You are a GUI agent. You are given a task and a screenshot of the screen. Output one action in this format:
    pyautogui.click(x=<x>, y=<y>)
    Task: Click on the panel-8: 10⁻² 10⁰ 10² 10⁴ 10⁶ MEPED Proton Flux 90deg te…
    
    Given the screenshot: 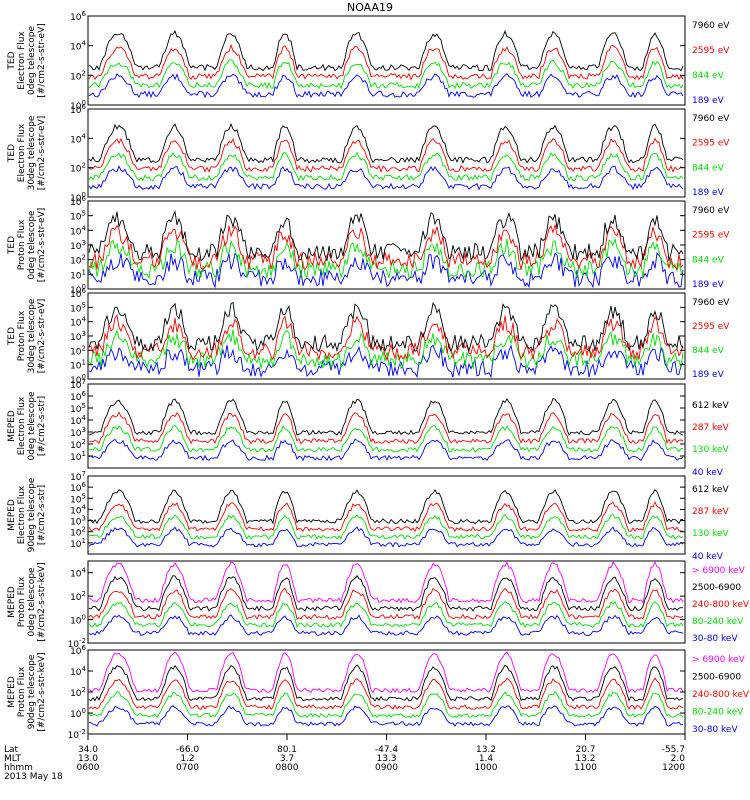 What is the action you would take?
    pyautogui.click(x=378, y=692)
    